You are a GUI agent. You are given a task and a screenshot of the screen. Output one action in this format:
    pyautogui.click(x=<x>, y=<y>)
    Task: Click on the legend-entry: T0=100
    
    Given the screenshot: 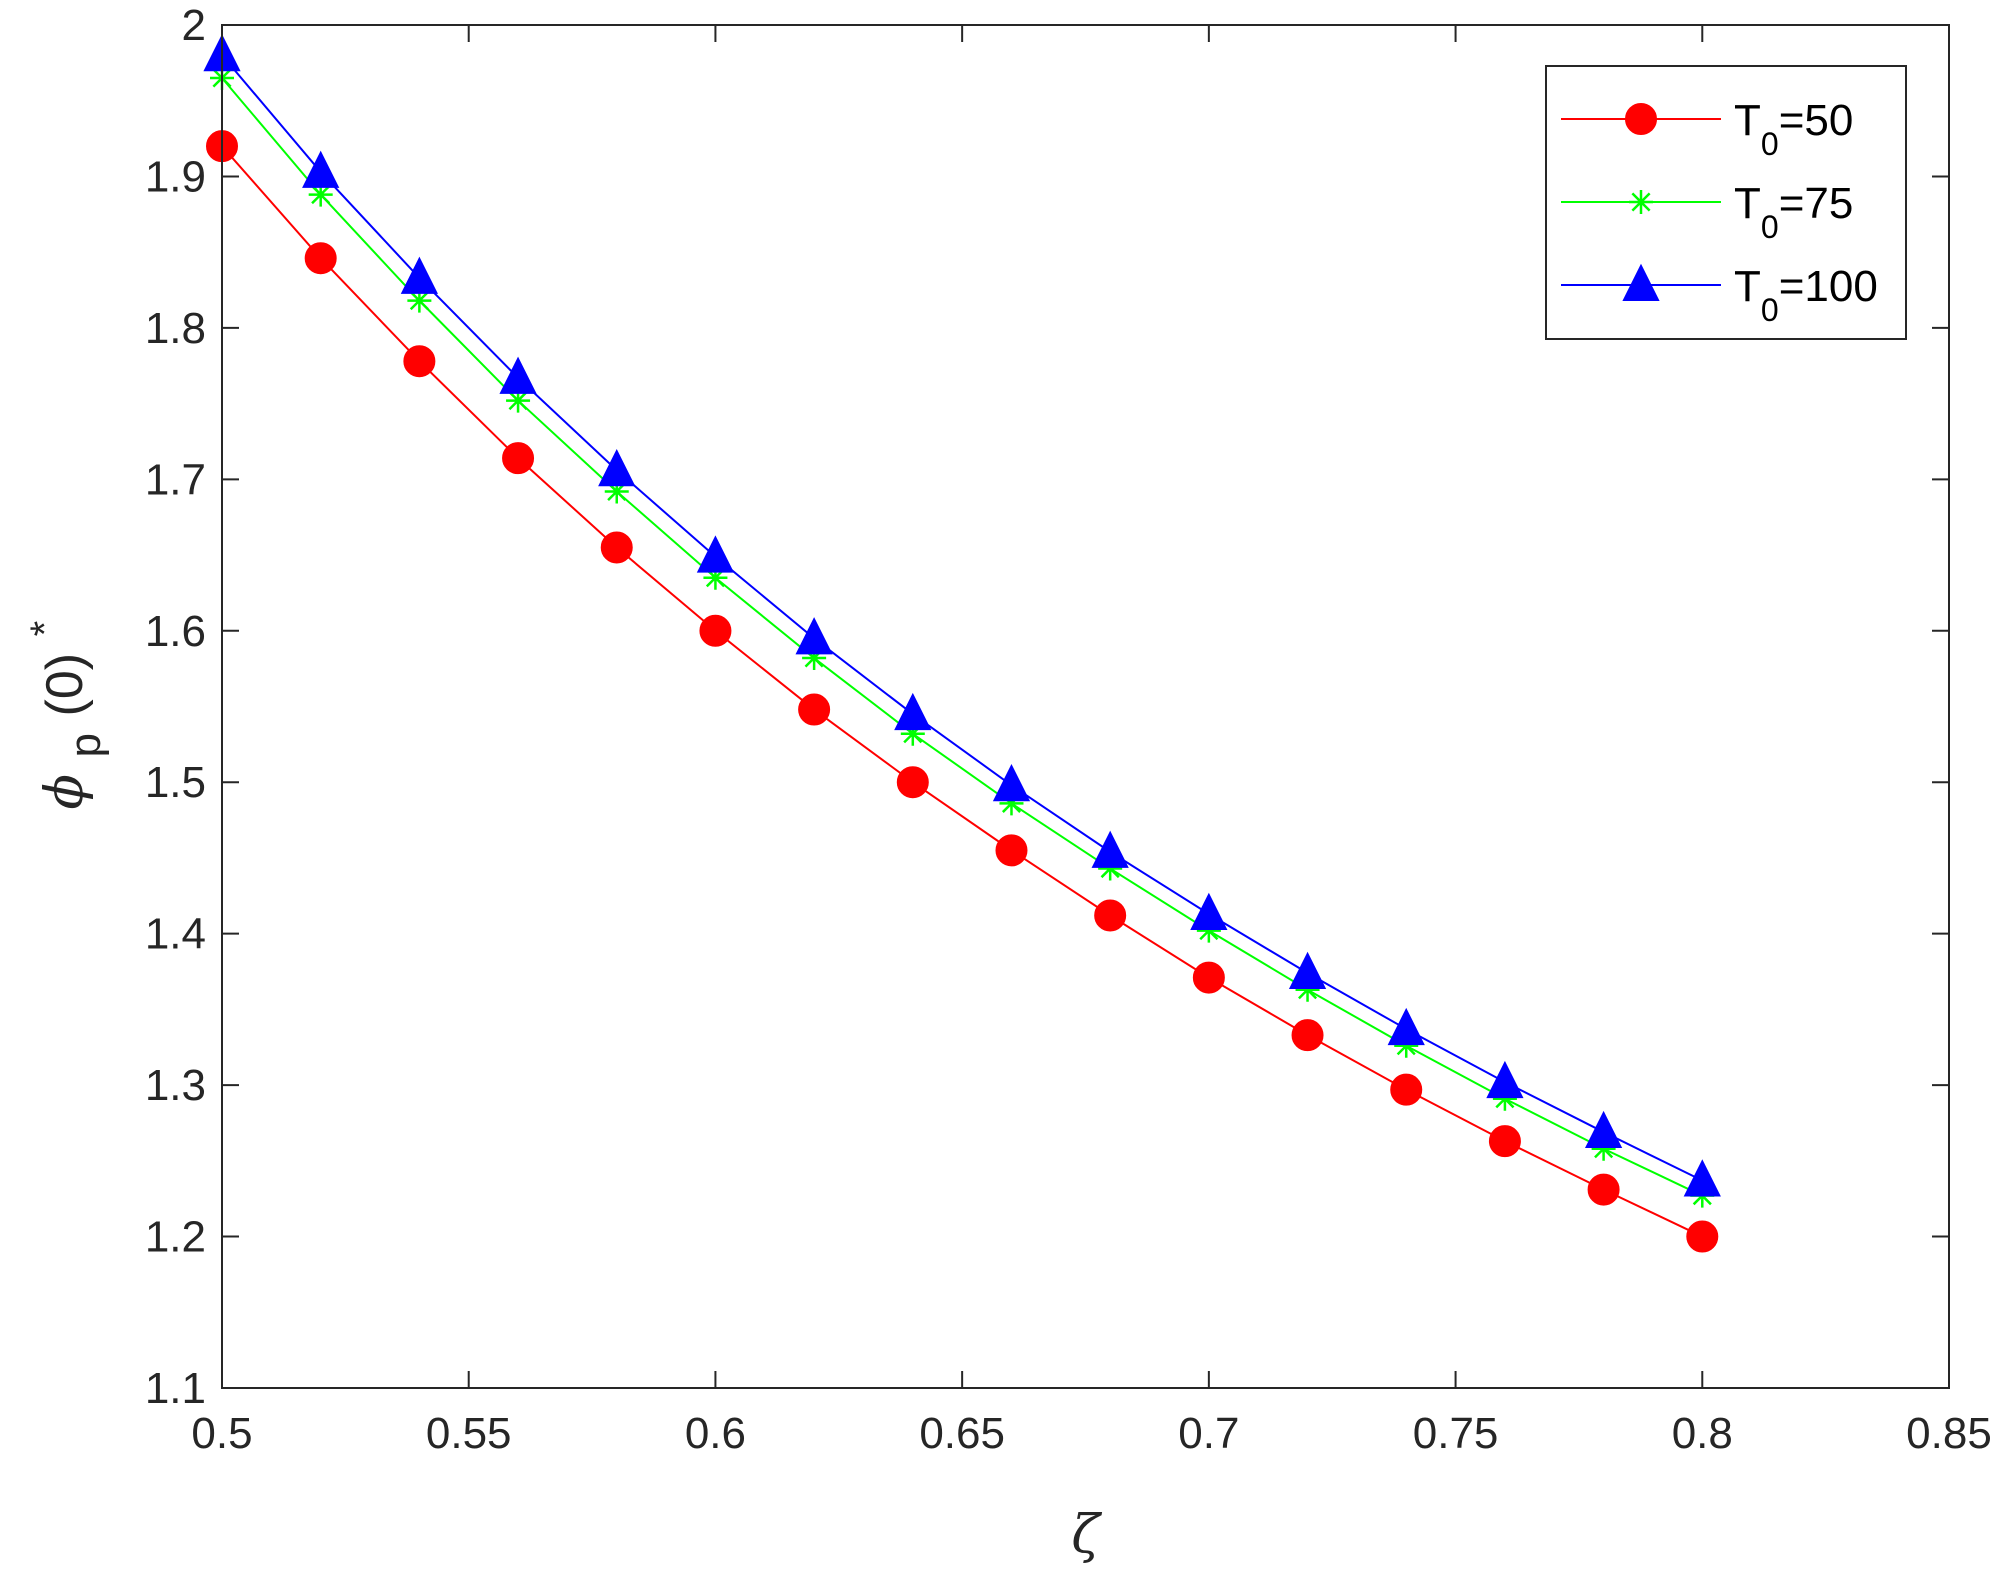 What is the action you would take?
    pyautogui.click(x=1719, y=295)
    